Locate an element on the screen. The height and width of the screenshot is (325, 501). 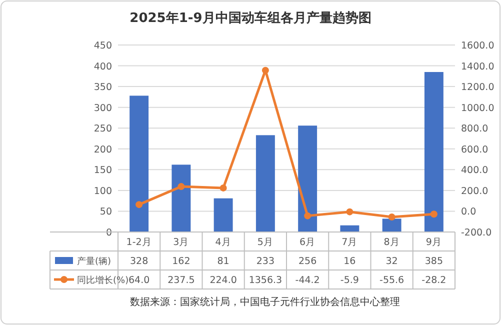
data-label: 32 is located at coordinates (392, 261).